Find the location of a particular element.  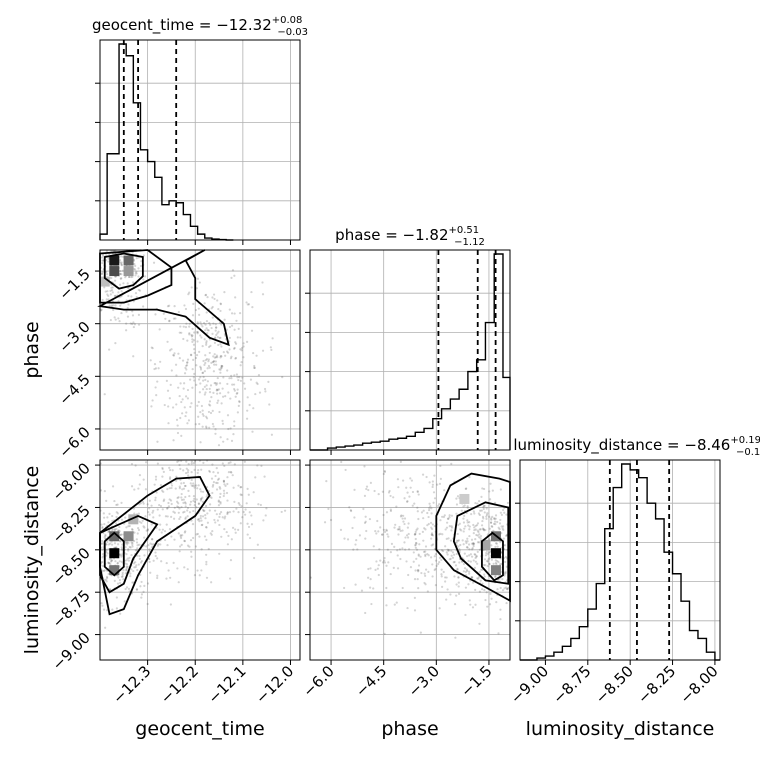

panel-frame-luminosity_distance-luminosity_distance is located at coordinates (620, 560).